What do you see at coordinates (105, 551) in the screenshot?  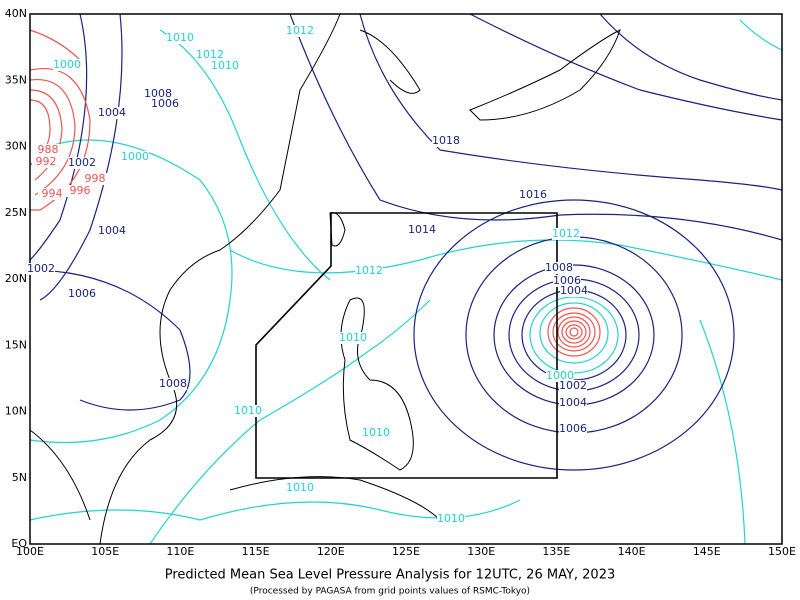 I see `lon-label: 105E` at bounding box center [105, 551].